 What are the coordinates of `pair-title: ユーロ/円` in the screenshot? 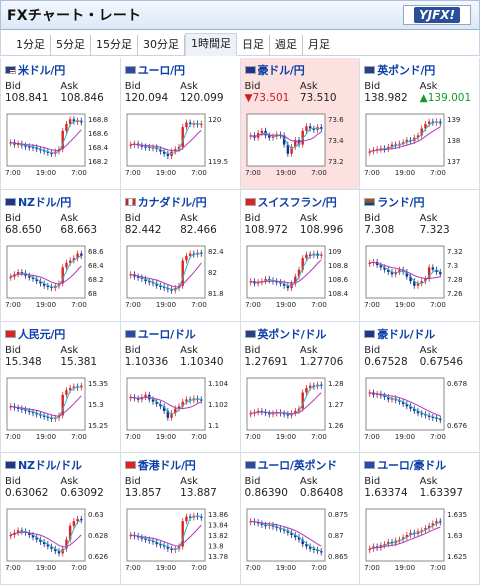 It's located at (180, 70).